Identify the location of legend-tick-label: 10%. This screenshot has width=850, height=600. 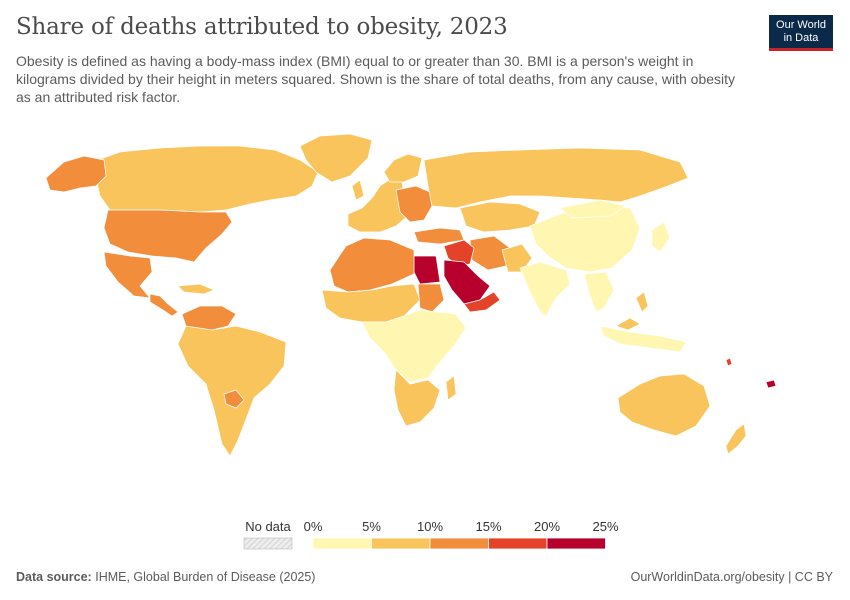
(430, 526).